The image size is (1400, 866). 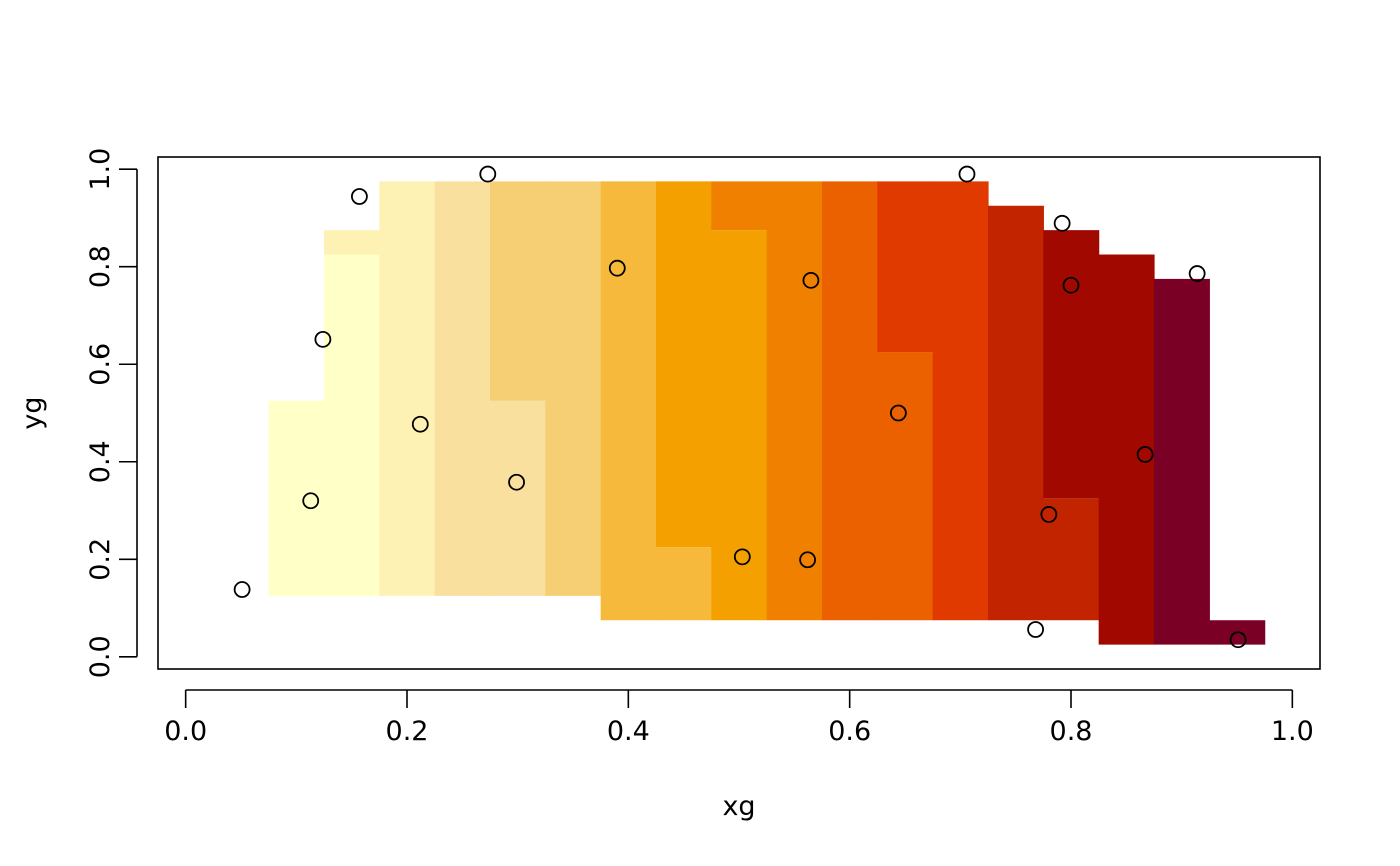 What do you see at coordinates (100, 266) in the screenshot?
I see `y-tick-label: 0.8` at bounding box center [100, 266].